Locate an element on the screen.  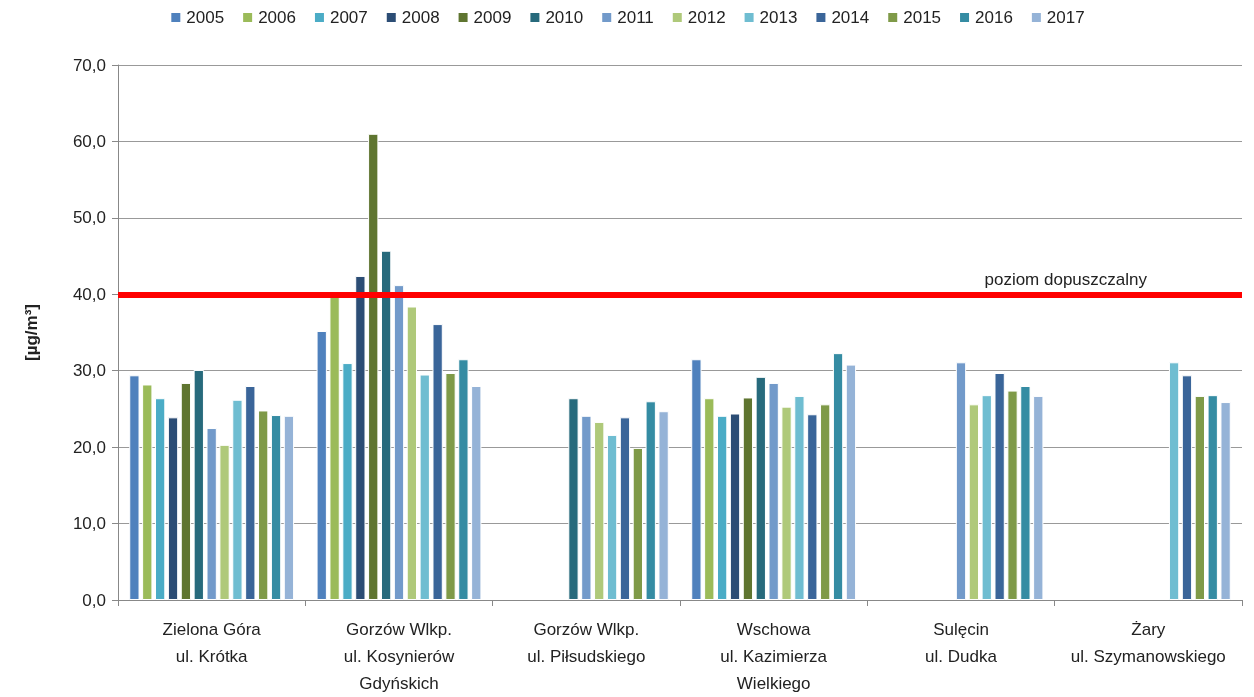
y-tick-label: 30,0 is located at coordinates (89, 371).